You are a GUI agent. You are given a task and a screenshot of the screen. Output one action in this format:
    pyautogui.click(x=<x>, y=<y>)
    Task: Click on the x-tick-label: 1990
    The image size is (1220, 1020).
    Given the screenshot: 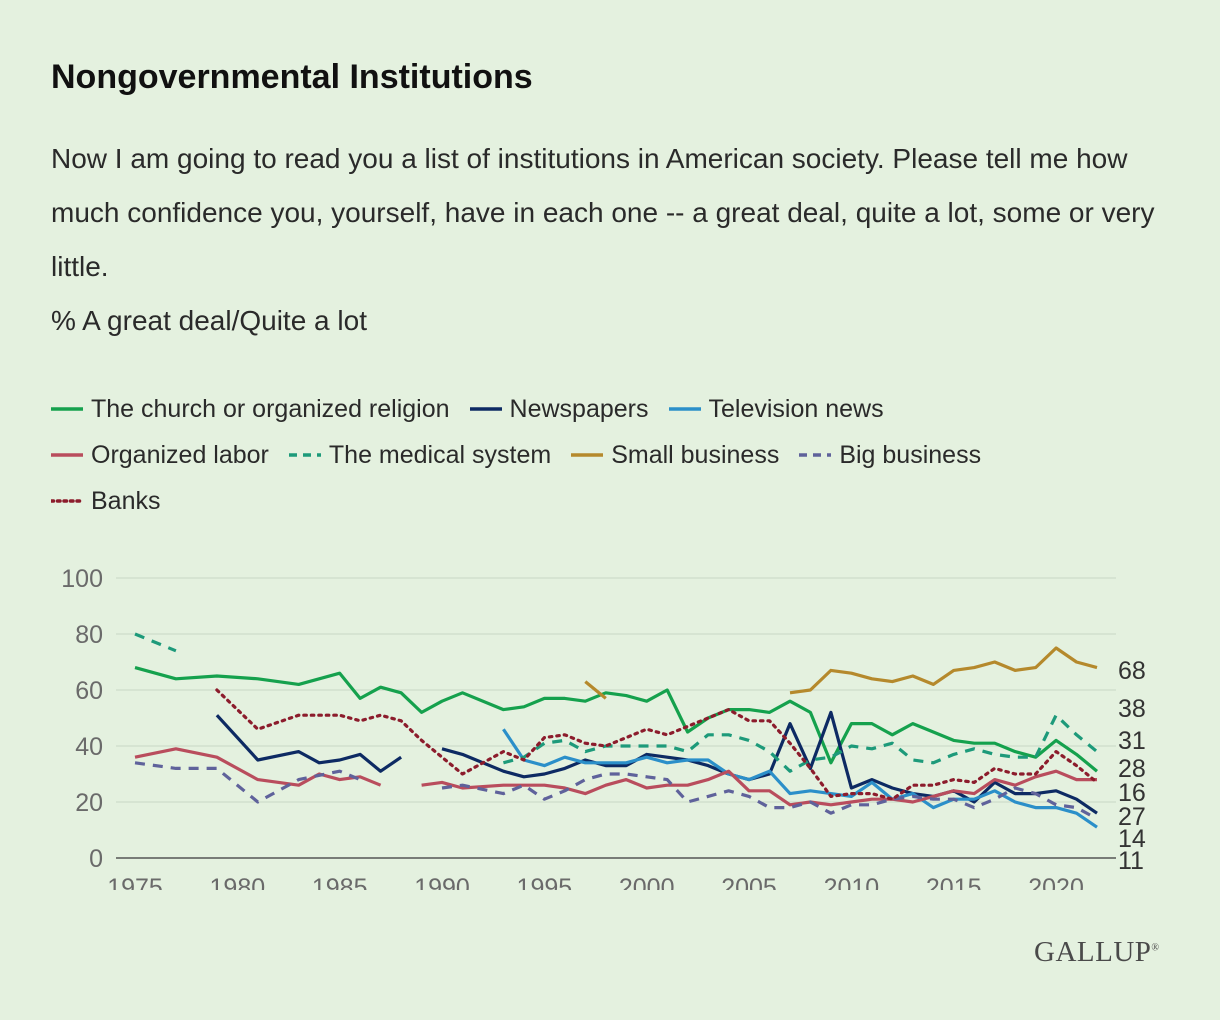 What is the action you would take?
    pyautogui.click(x=442, y=882)
    